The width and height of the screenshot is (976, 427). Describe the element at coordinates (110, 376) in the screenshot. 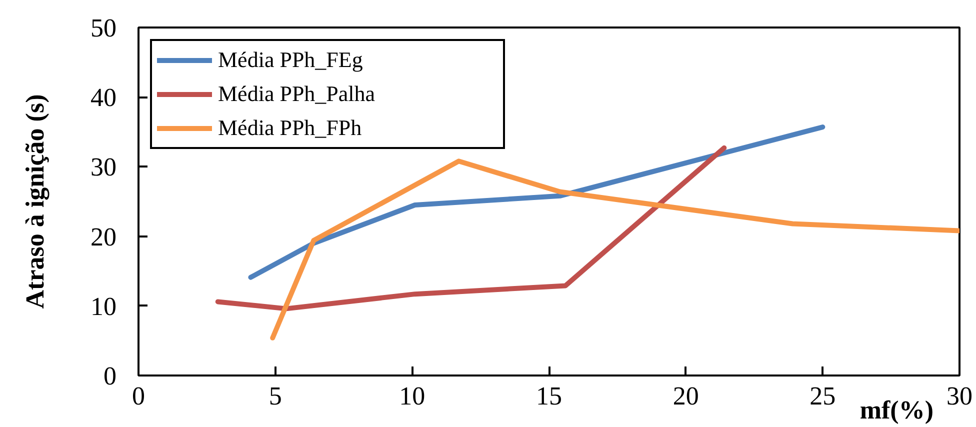

I see `y-tick-label: 0` at that location.